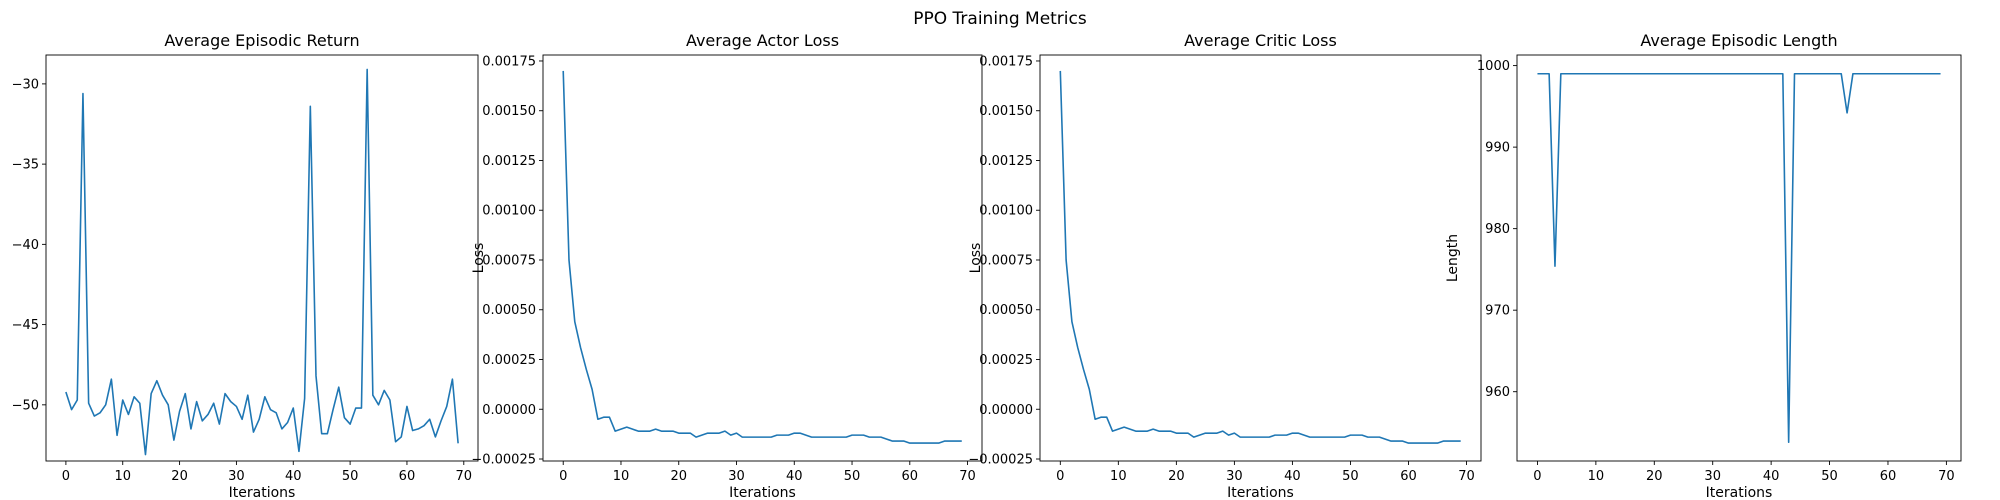 Image resolution: width=2000 pixels, height=500 pixels. What do you see at coordinates (179, 476) in the screenshot?
I see `chart-1-x-tick-label: 20` at bounding box center [179, 476].